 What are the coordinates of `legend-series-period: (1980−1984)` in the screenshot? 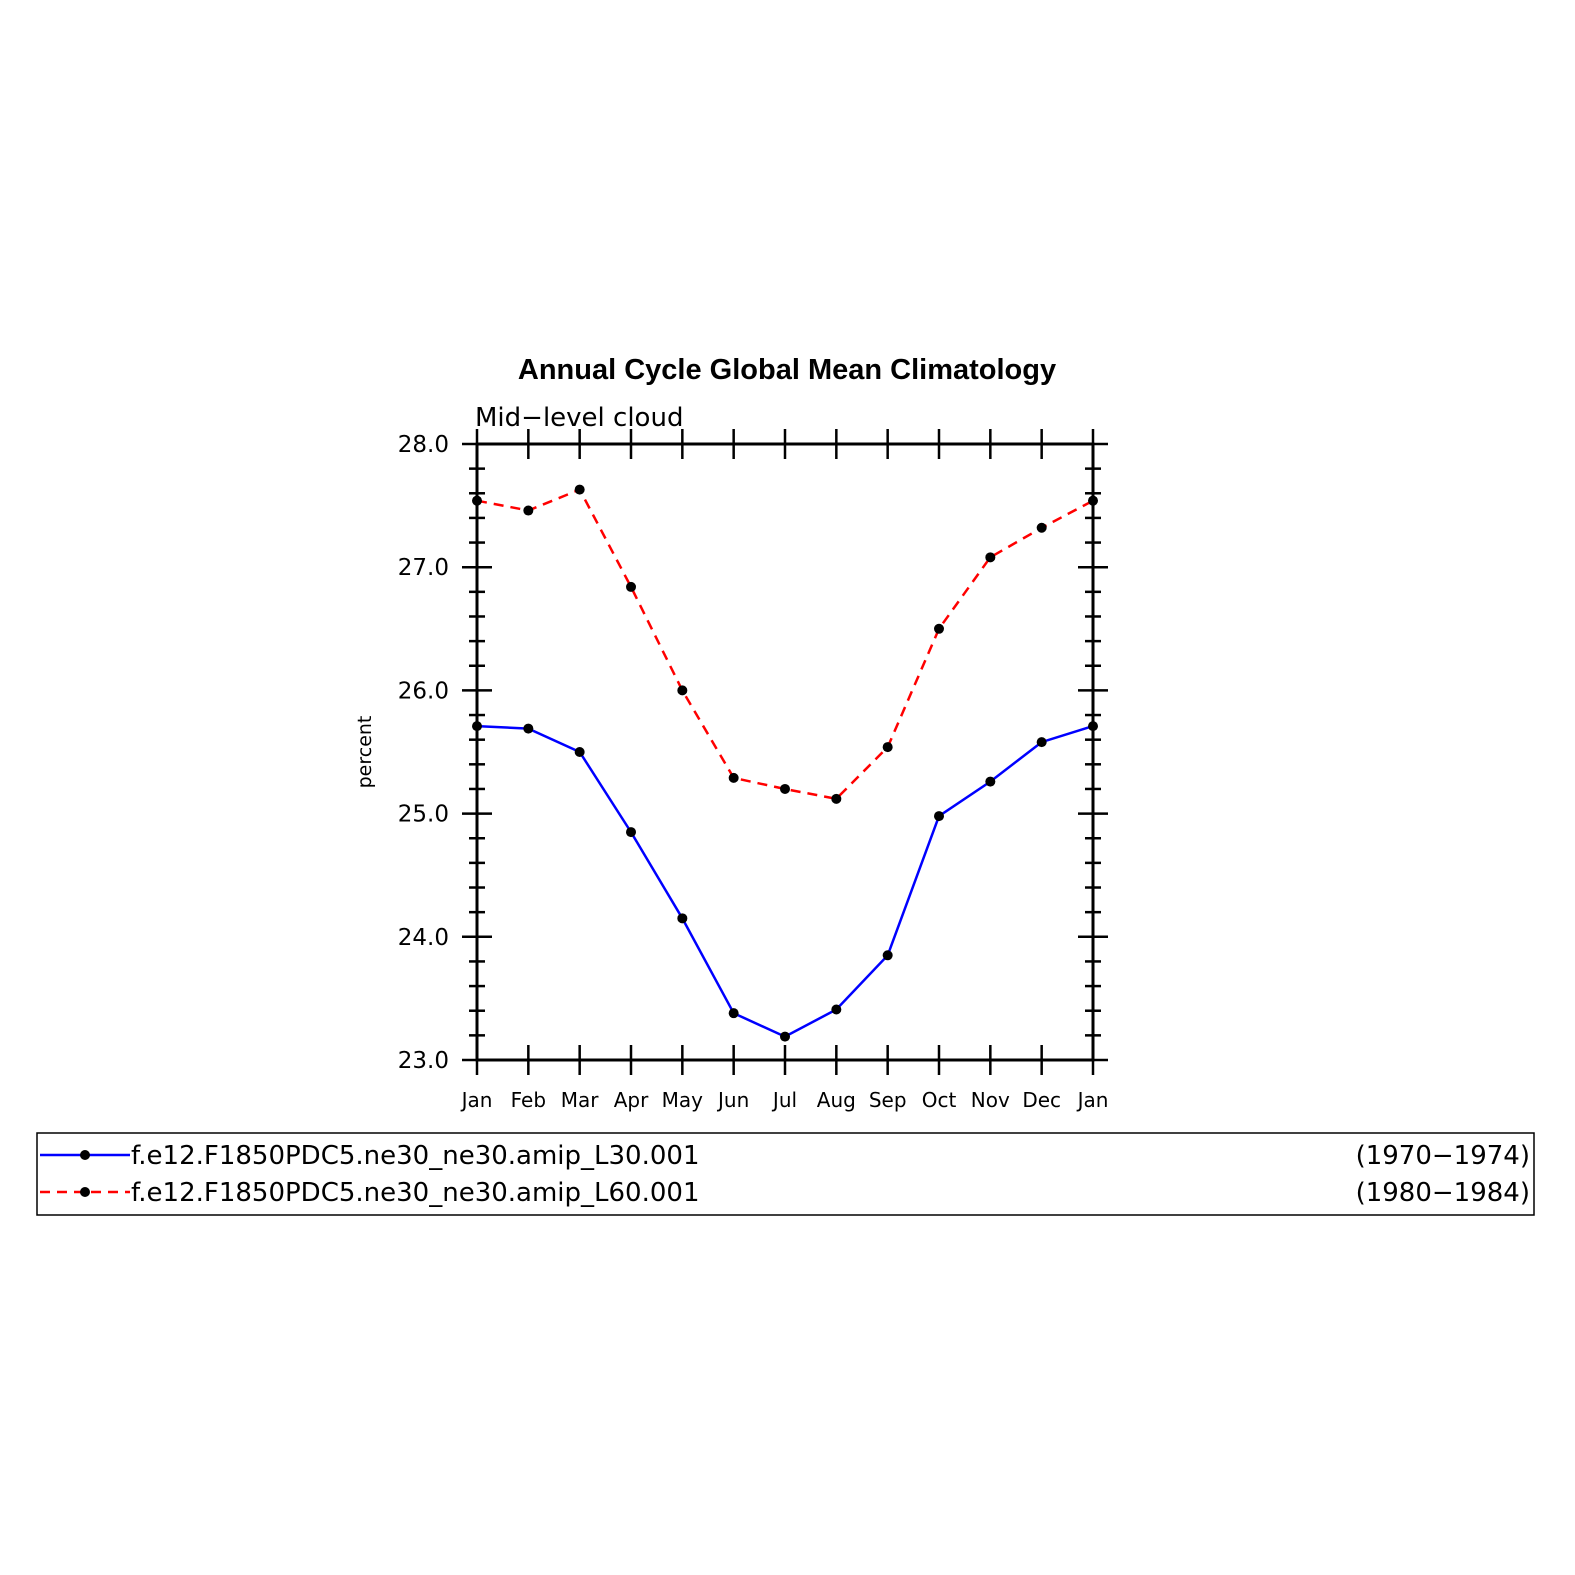 It's located at (1443, 1193).